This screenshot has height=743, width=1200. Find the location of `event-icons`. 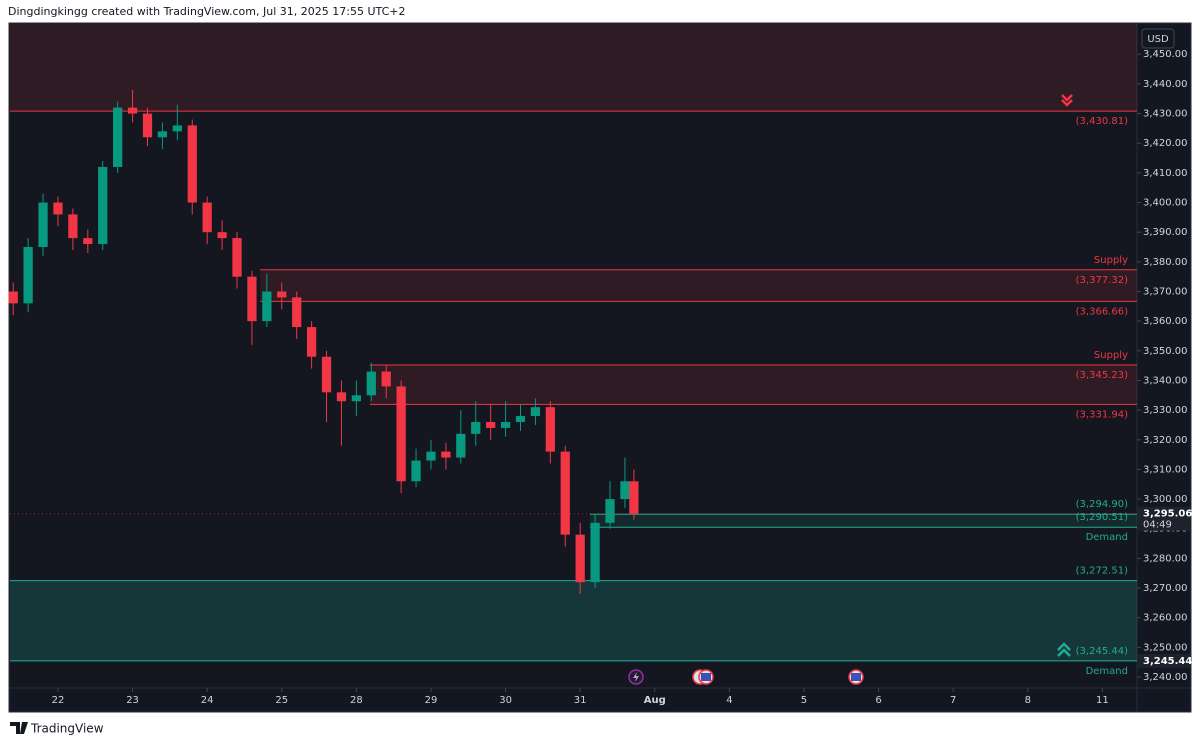

event-icons is located at coordinates (746, 677).